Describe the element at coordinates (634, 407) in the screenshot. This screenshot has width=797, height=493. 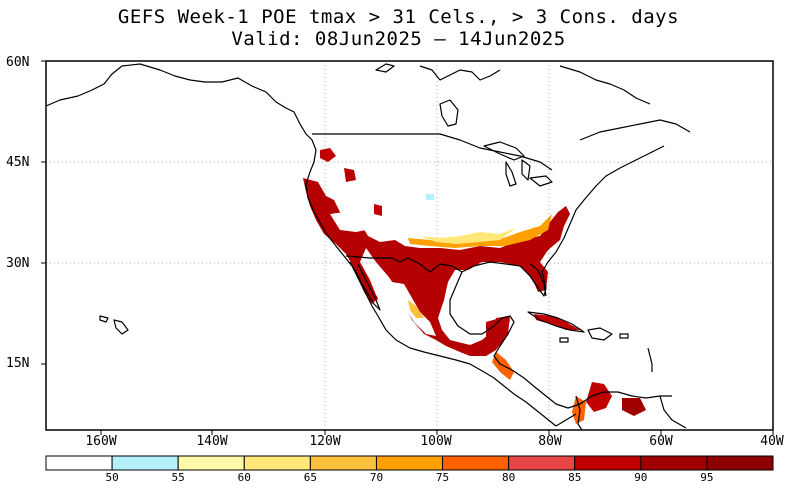
I see `shading-venezuela-east` at that location.